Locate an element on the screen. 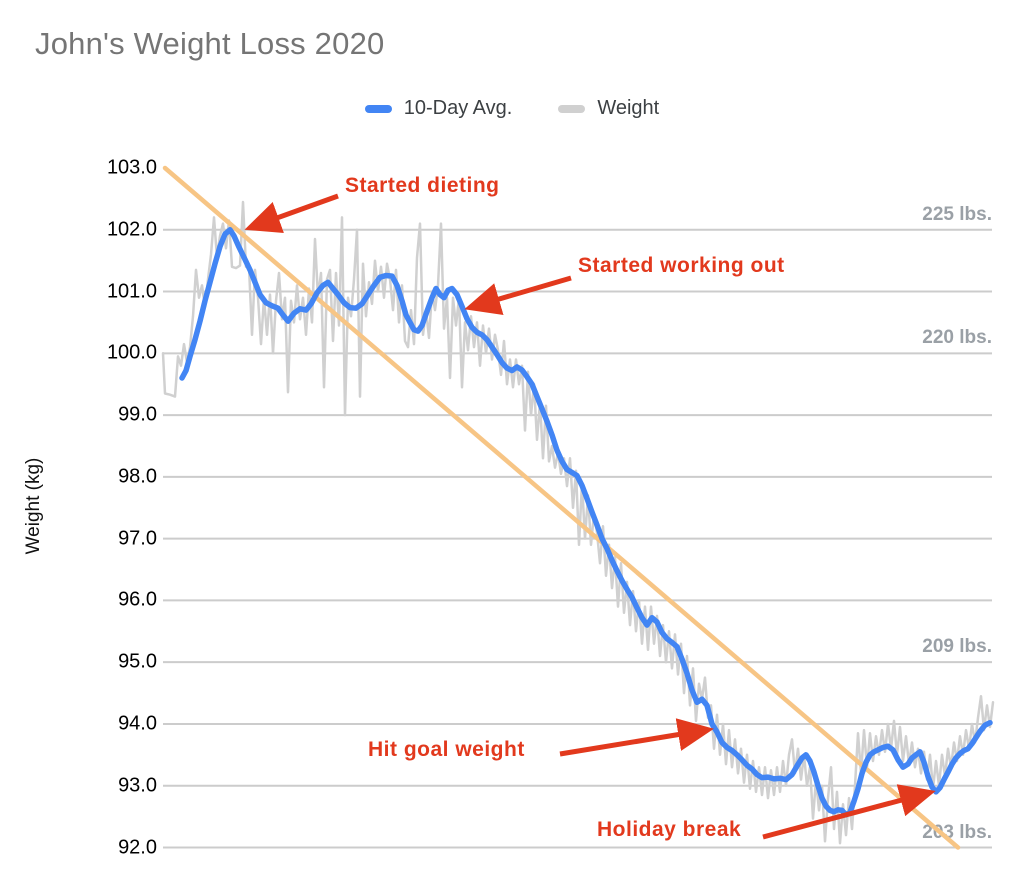 This screenshot has height=884, width=1024. y-tick-label: 96.0 is located at coordinates (137, 599).